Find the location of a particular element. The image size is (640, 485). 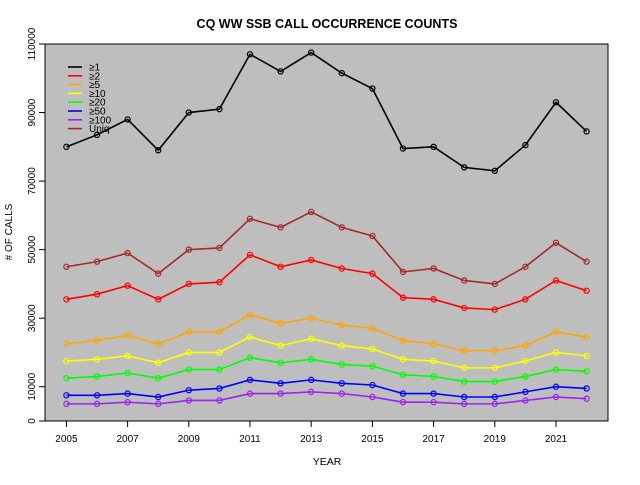

x-tick-label: 2019 is located at coordinates (495, 439).